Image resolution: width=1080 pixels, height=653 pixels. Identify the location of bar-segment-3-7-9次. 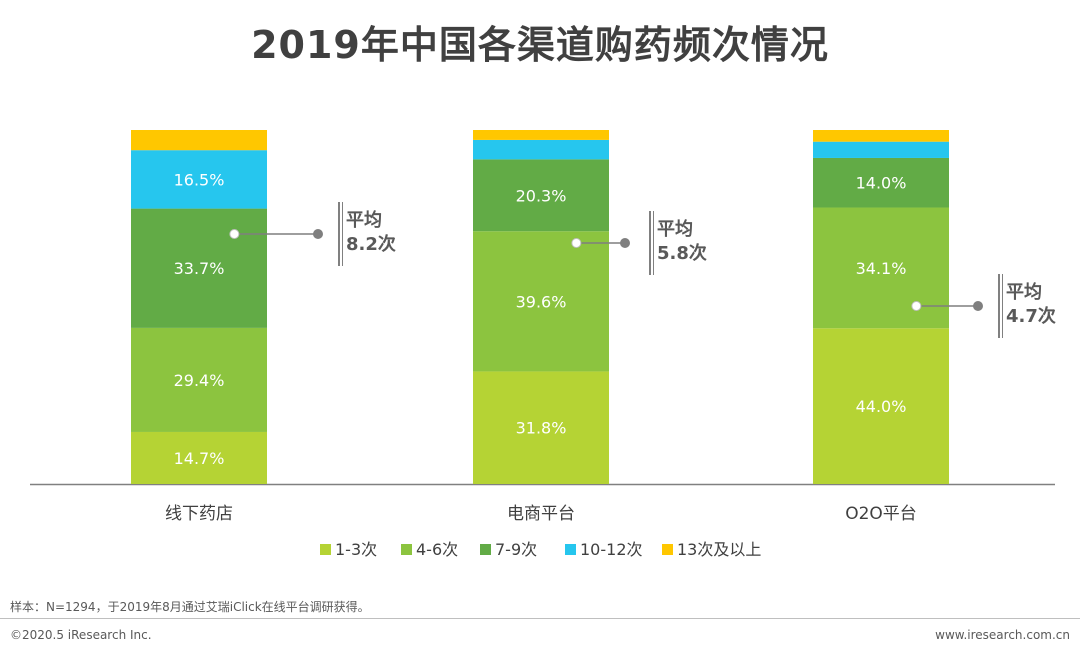
(881, 182).